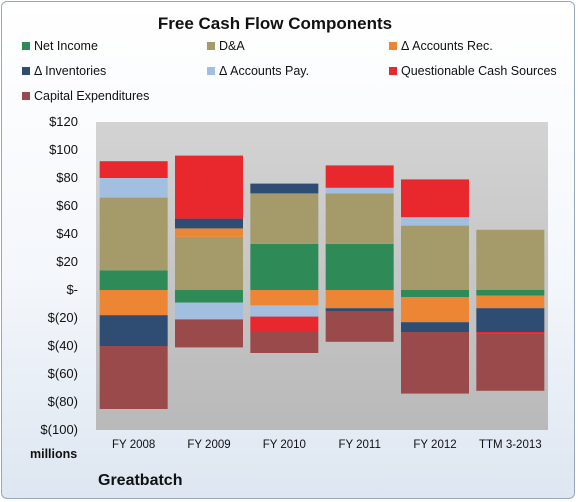 Image resolution: width=578 pixels, height=502 pixels. What do you see at coordinates (133, 188) in the screenshot?
I see `bar-accounts-pay-fy-2008` at bounding box center [133, 188].